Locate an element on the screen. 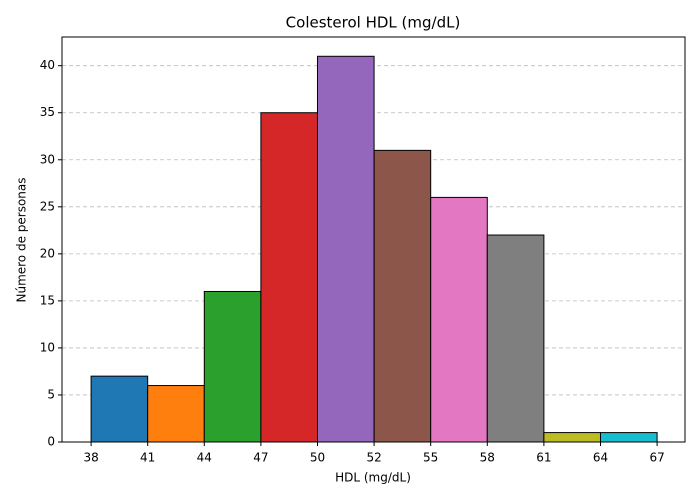 The image size is (700, 504). x-tick-label: 58 is located at coordinates (487, 458).